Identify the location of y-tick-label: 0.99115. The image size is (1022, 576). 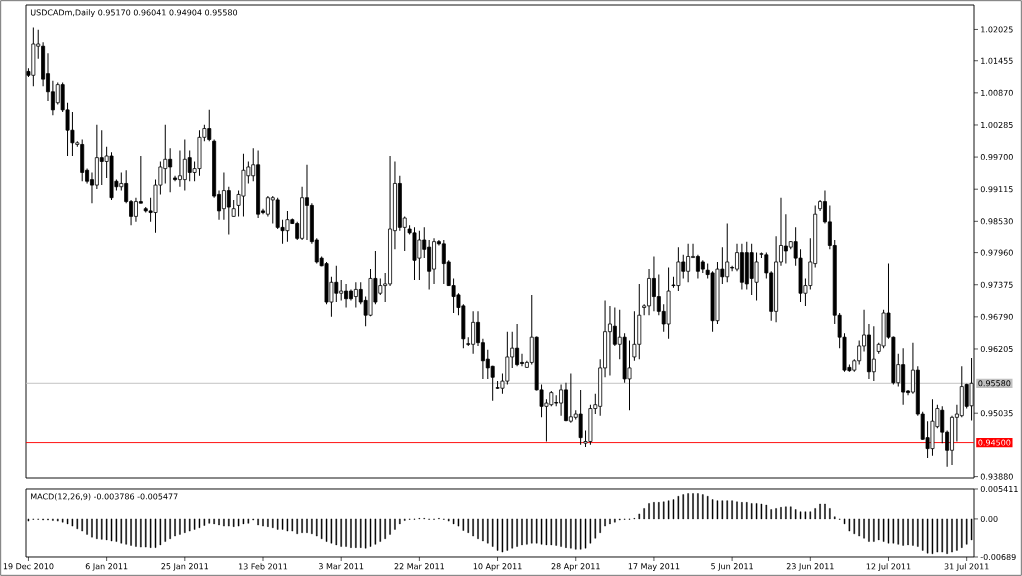
(996, 189).